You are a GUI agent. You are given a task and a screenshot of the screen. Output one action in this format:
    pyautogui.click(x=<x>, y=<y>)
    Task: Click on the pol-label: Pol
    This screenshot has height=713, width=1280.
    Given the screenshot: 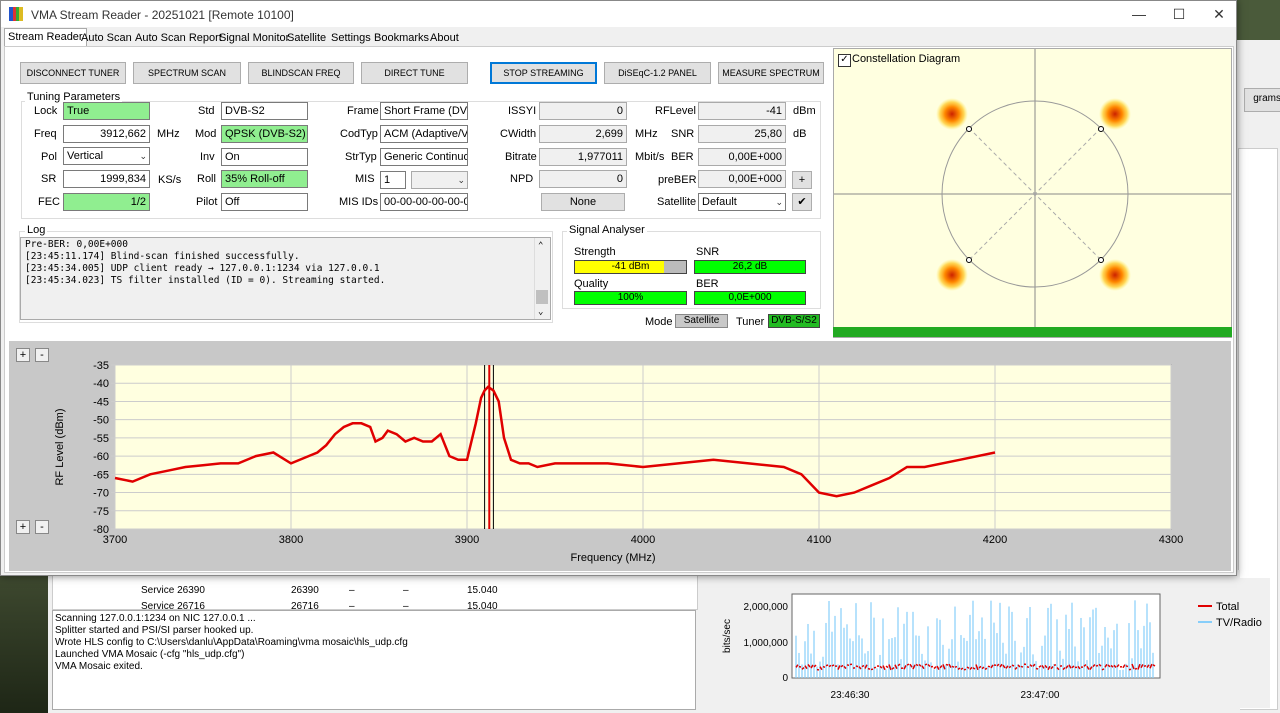 What is the action you would take?
    pyautogui.click(x=49, y=157)
    